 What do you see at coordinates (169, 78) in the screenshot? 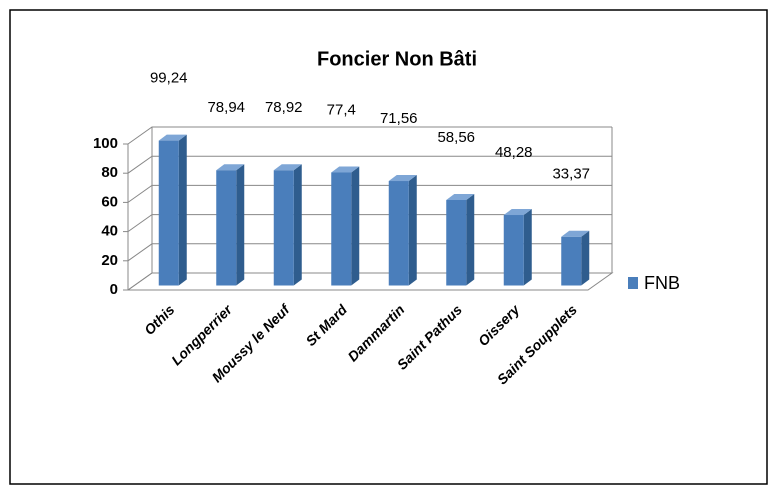
I see `value-label: 99,24` at bounding box center [169, 78].